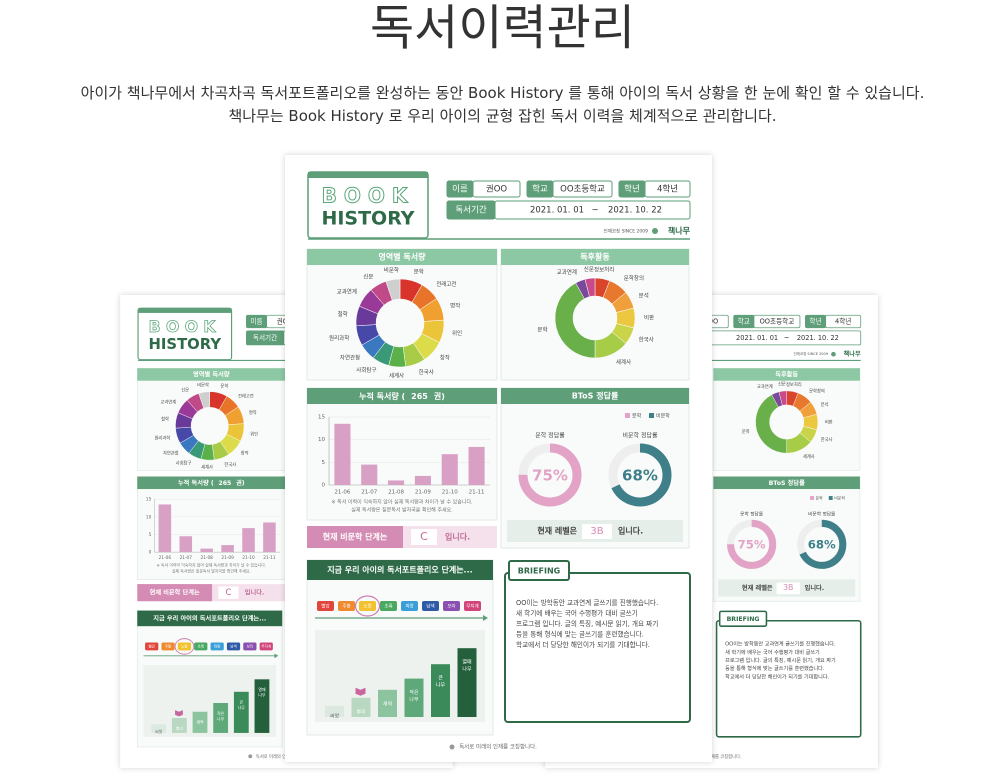 The height and width of the screenshot is (784, 1005). What do you see at coordinates (165, 558) in the screenshot?
I see `x-tick-label: 21-06` at bounding box center [165, 558].